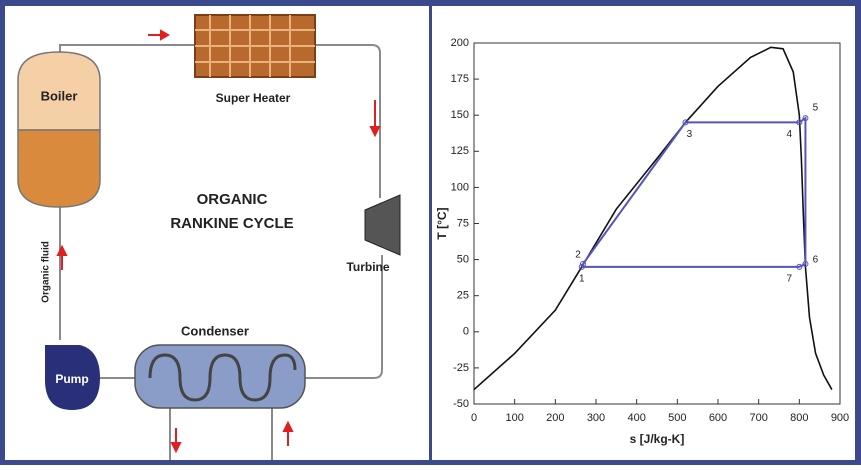 This screenshot has width=861, height=470. I want to click on pump-shape, so click(72, 377).